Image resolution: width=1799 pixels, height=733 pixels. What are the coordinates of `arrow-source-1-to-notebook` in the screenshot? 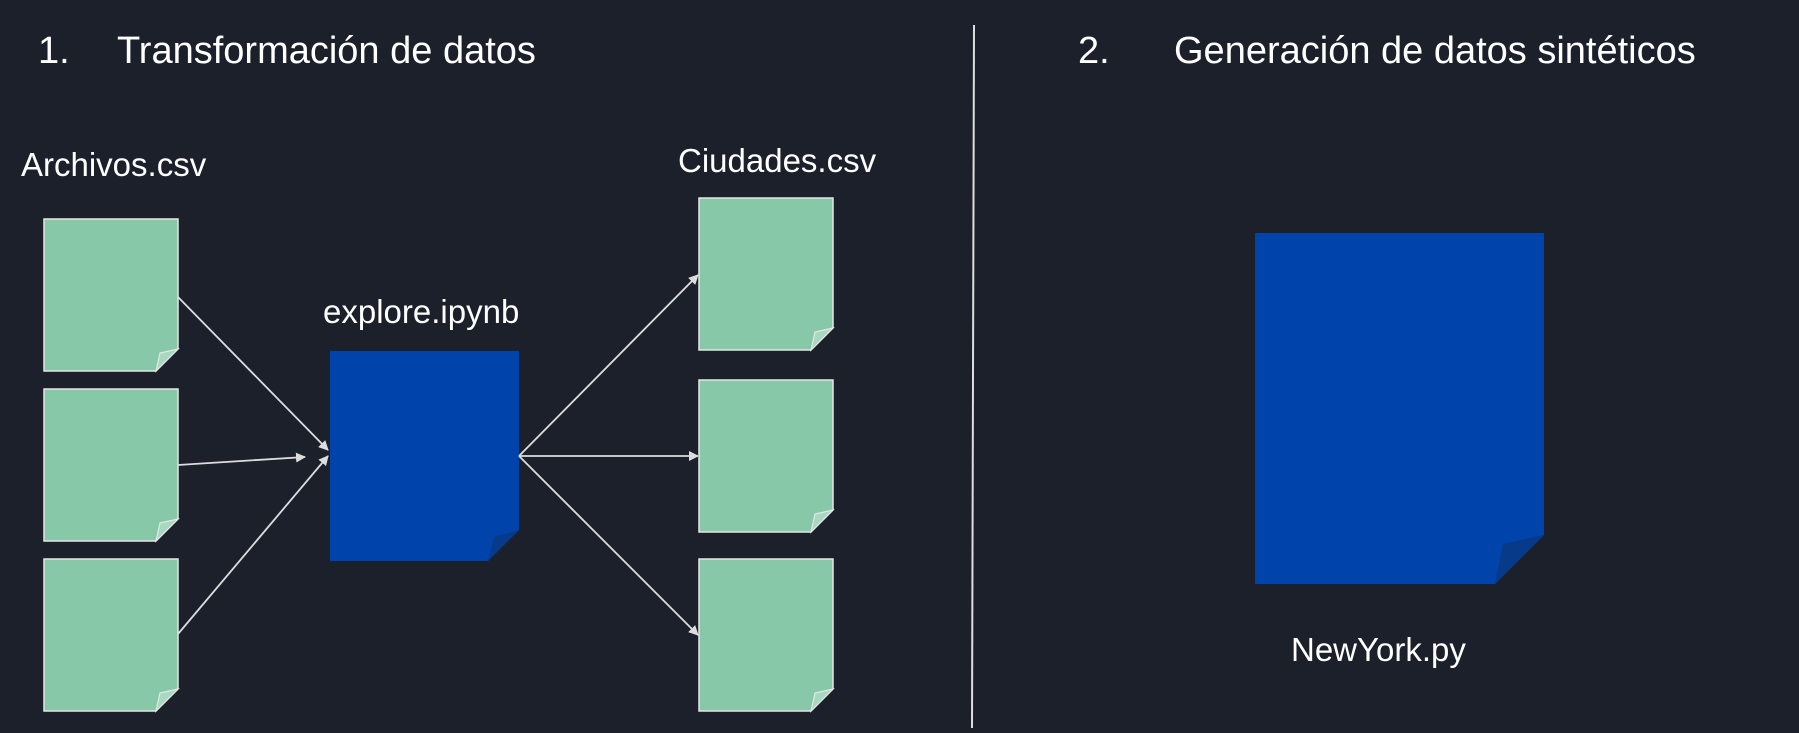 It's located at (253, 373).